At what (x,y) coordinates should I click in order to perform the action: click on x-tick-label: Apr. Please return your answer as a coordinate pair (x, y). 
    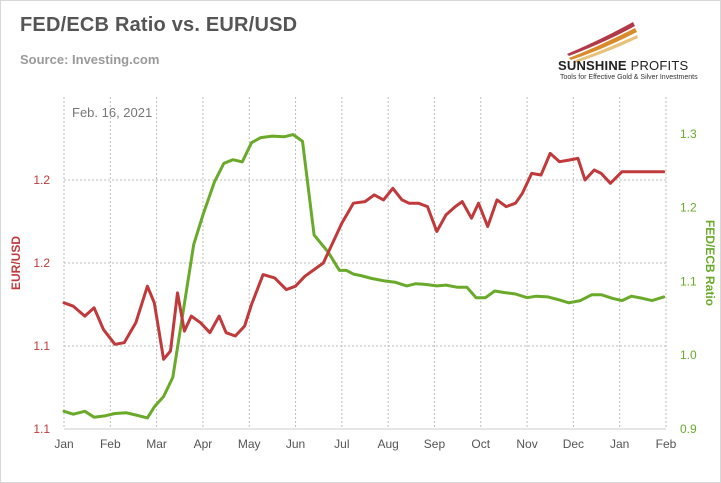
    Looking at the image, I should click on (203, 444).